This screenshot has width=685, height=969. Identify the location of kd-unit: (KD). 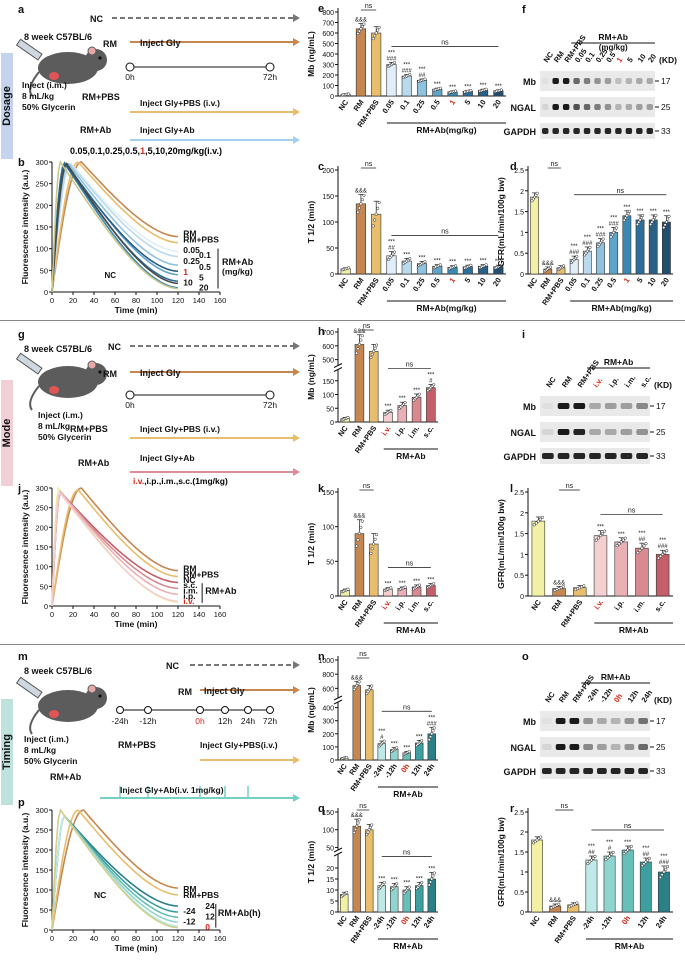
(668, 60).